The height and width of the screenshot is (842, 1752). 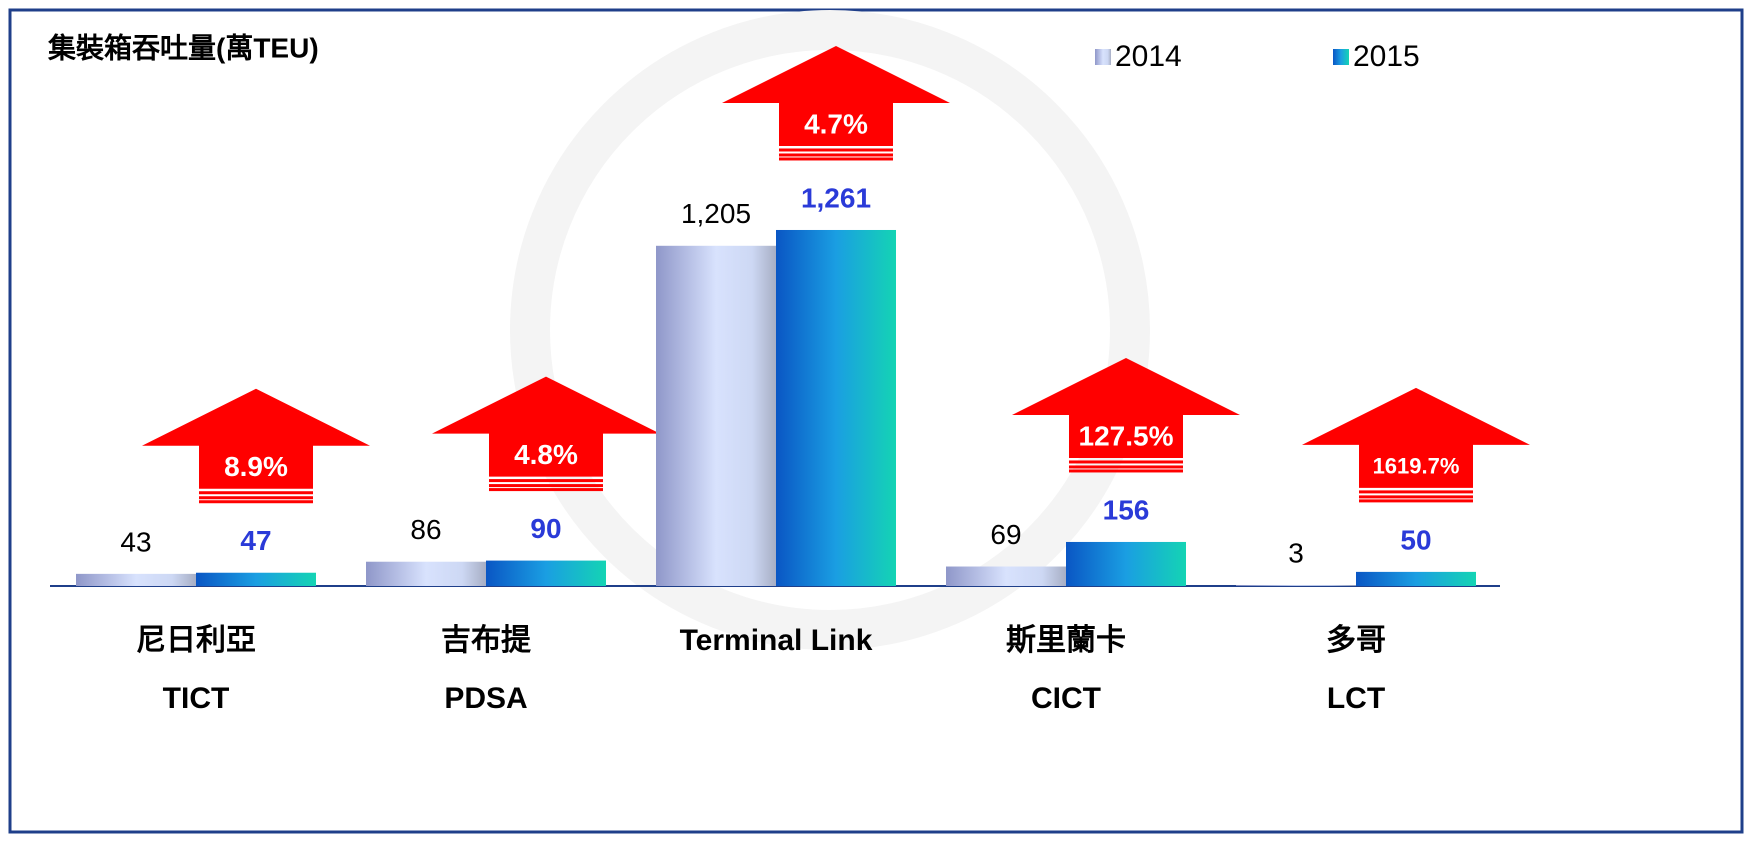 I want to click on x-tick-sublabel: TICT, so click(x=196, y=698).